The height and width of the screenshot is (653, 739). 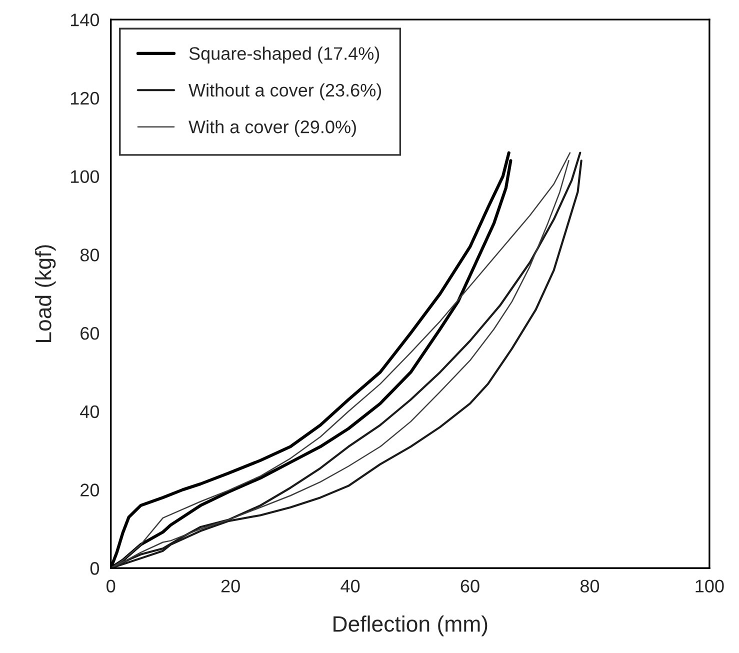 I want to click on x-axis-title: Deflection (mm), so click(x=411, y=625).